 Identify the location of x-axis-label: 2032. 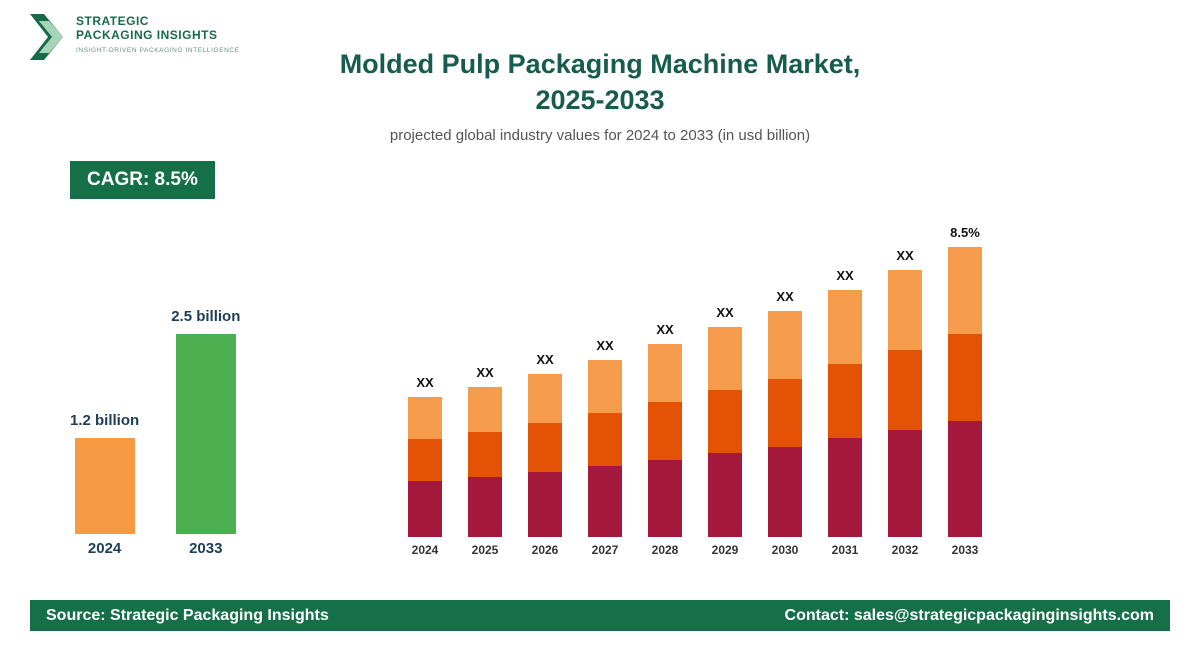
(905, 550).